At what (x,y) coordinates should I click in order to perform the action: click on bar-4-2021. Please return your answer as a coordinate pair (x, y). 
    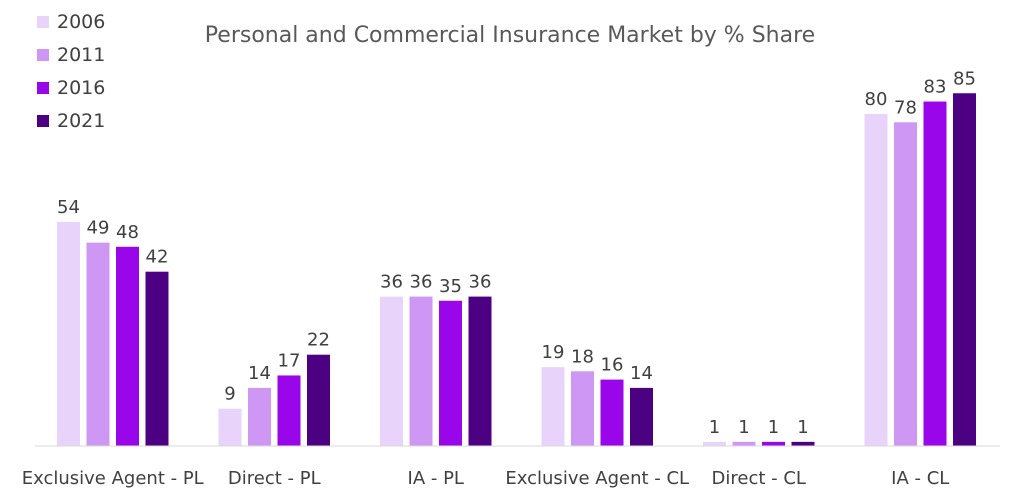
    Looking at the image, I should click on (803, 443).